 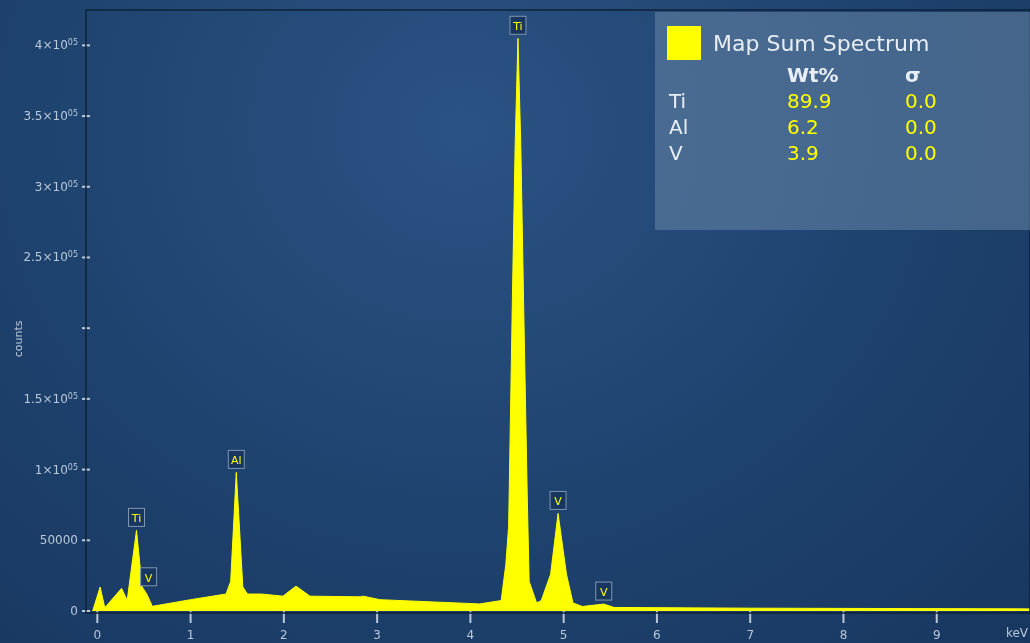 What do you see at coordinates (50, 257) in the screenshot?
I see `y-tick-label: 2.5×10$^{05}$` at bounding box center [50, 257].